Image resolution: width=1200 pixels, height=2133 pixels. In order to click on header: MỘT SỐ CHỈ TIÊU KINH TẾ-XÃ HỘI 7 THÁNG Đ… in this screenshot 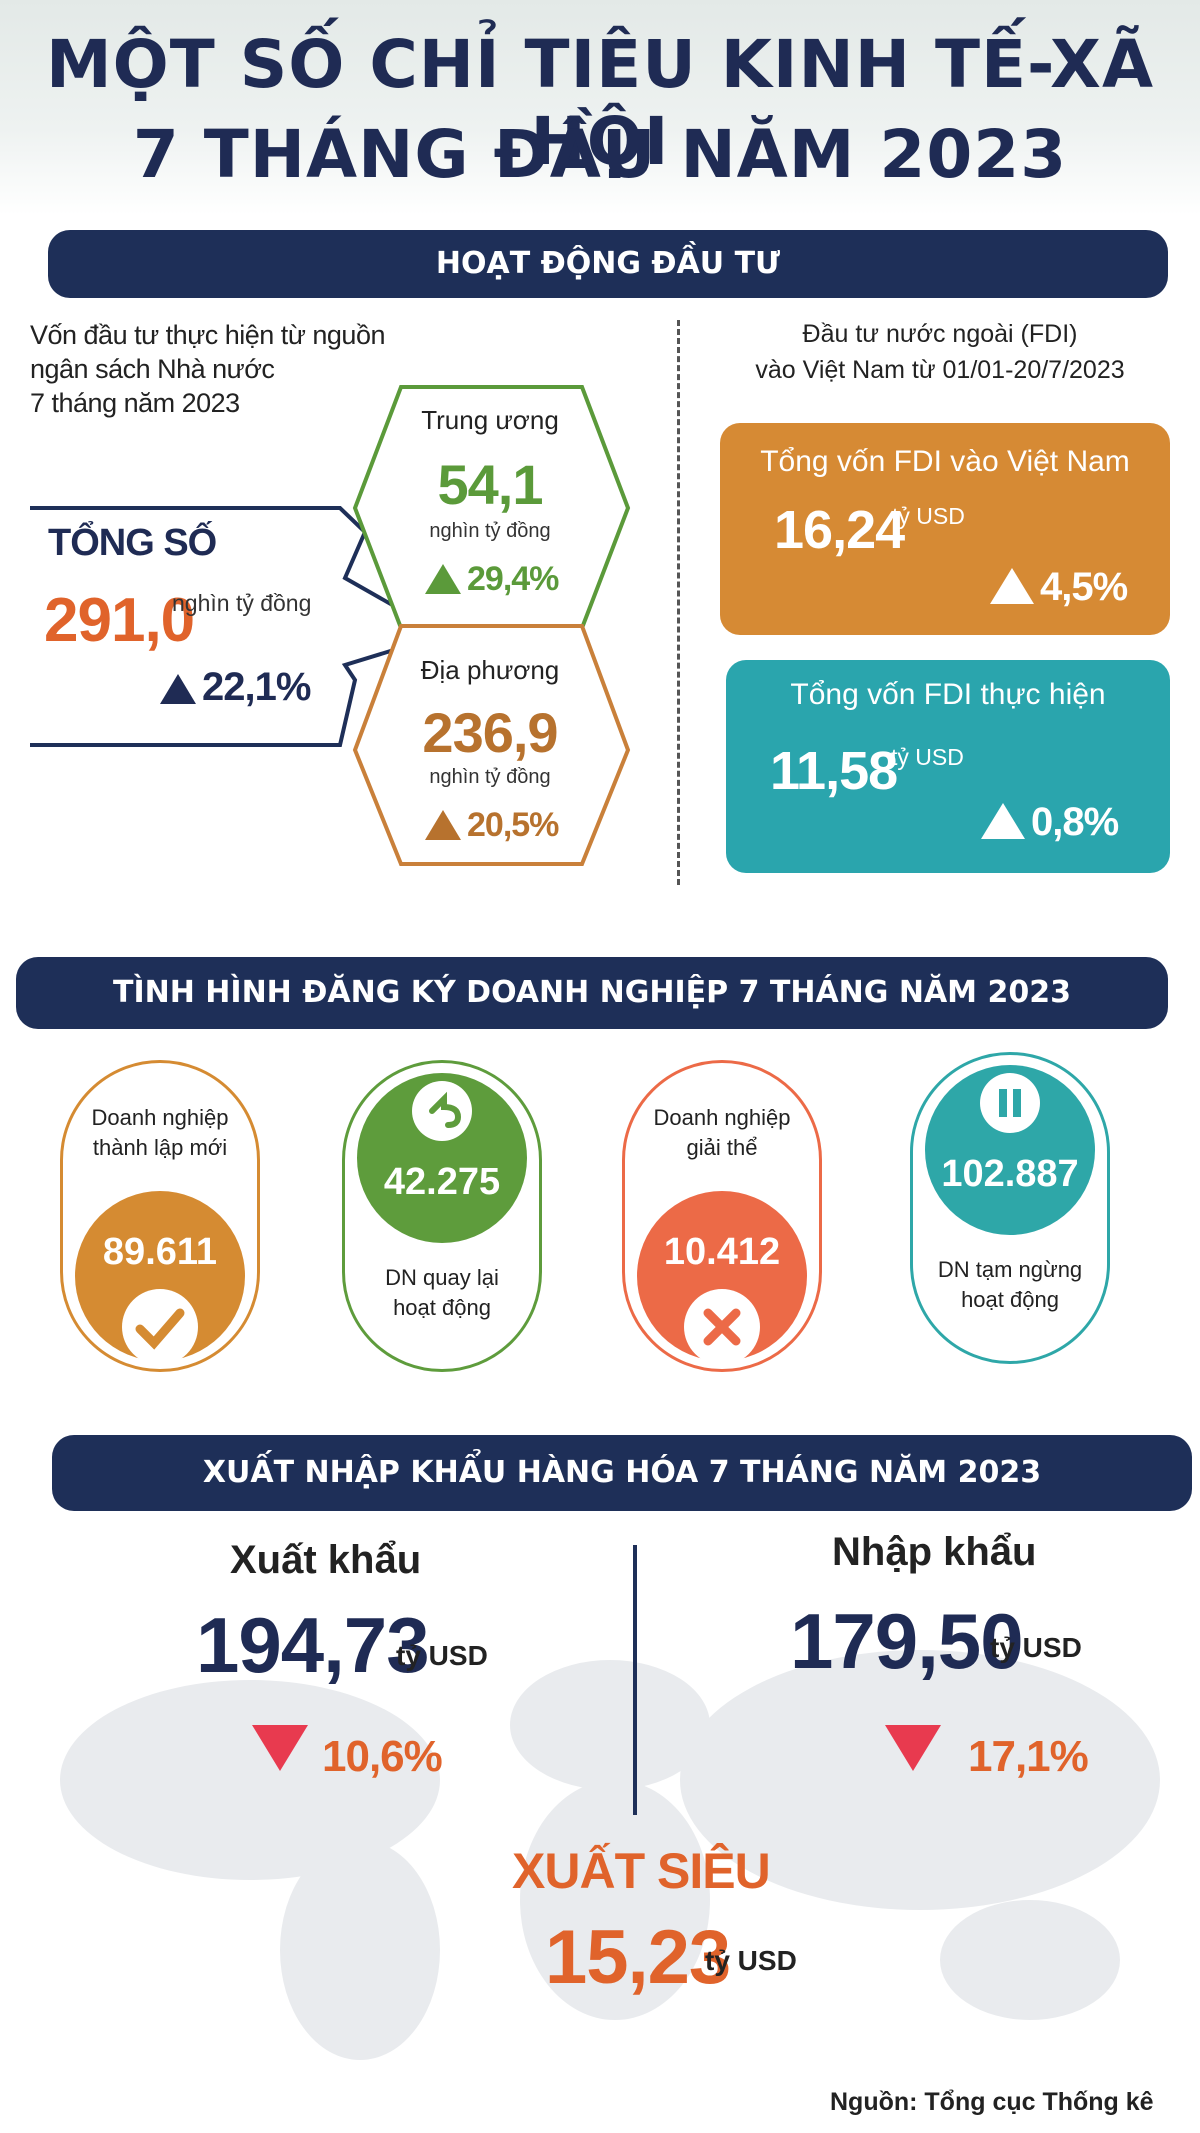, I will do `click(600, 107)`.